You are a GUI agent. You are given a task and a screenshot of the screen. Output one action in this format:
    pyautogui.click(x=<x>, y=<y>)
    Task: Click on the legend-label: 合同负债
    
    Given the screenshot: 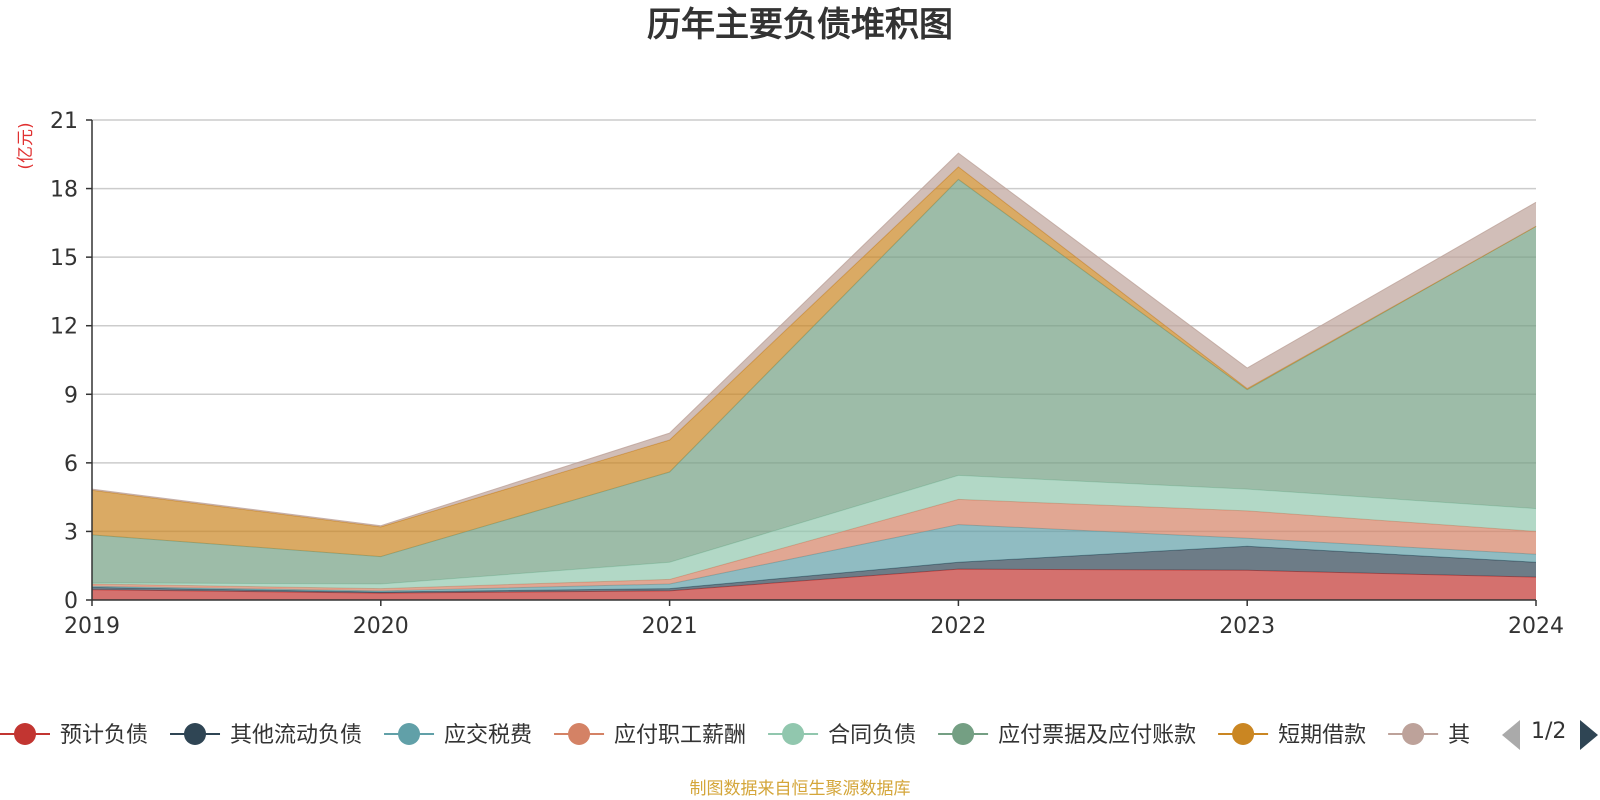 What is the action you would take?
    pyautogui.click(x=872, y=735)
    